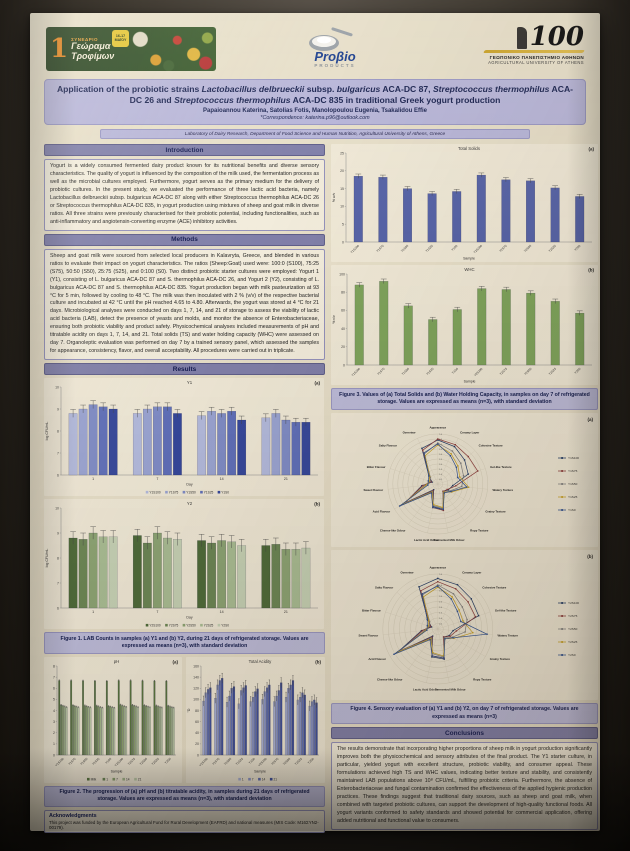  I want to click on svg-text: log CFU/mL, so click(47, 431).